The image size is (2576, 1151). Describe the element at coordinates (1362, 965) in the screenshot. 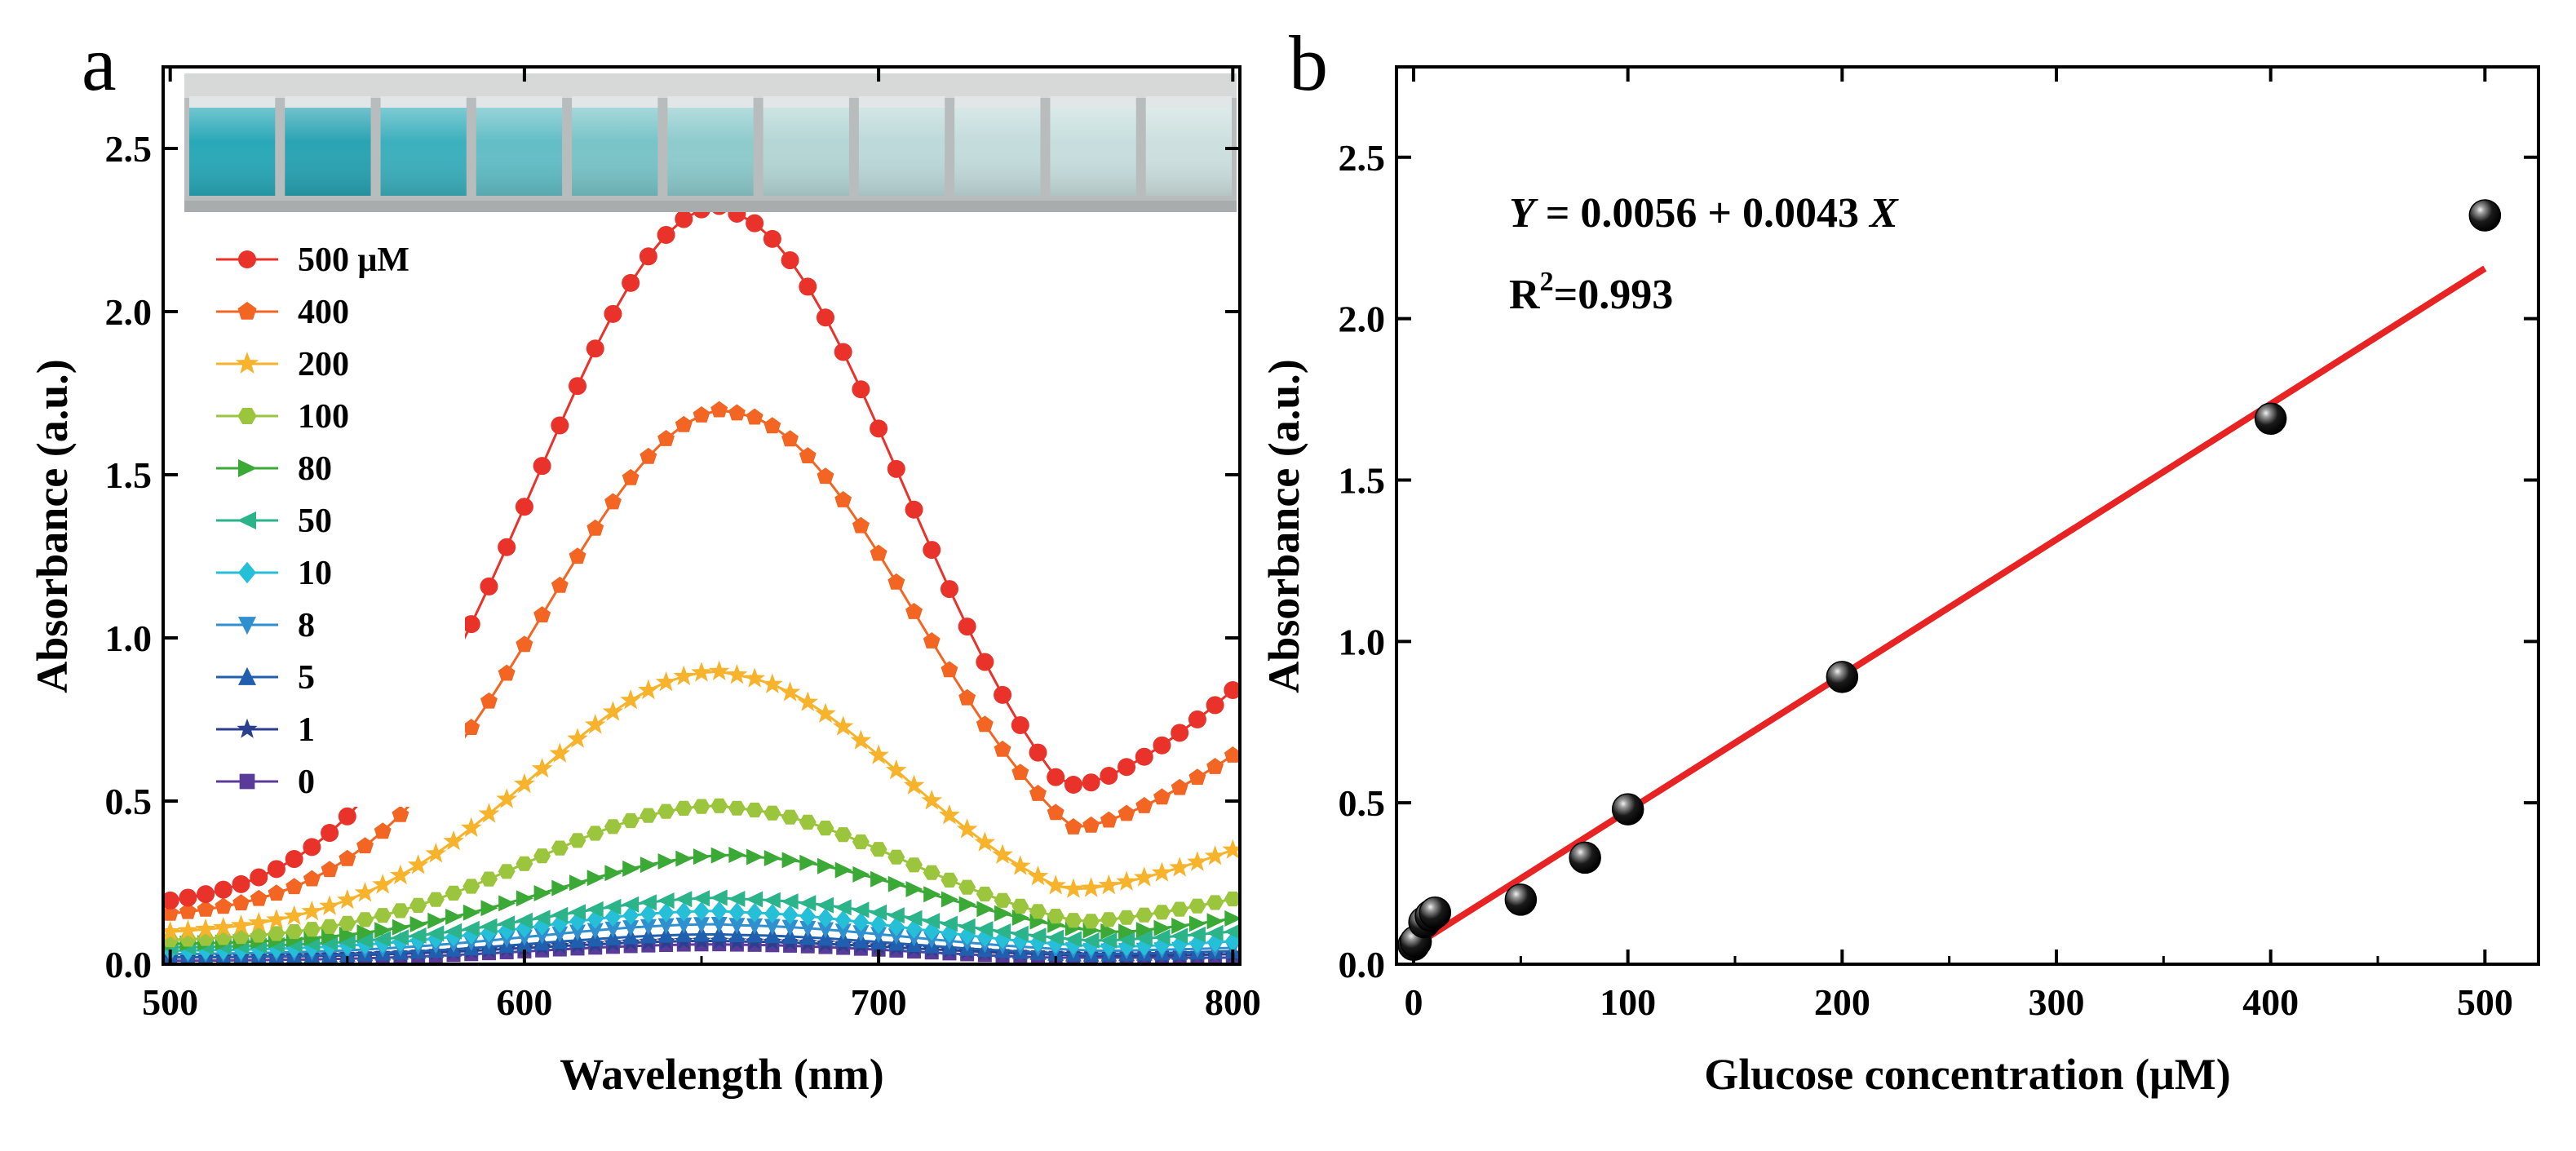

I see `y-tick-label: 0.0` at that location.